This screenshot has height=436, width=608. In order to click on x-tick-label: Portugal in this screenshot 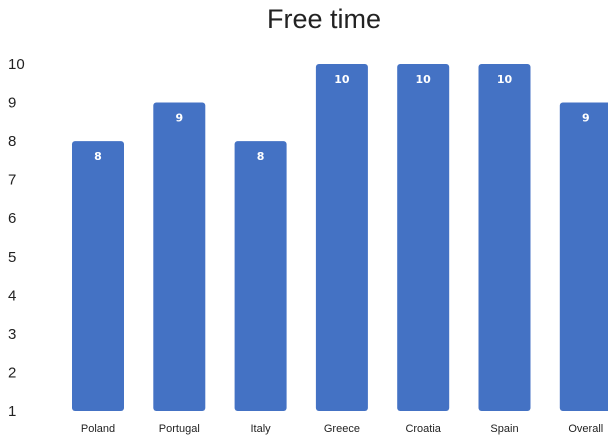, I will do `click(179, 429)`.